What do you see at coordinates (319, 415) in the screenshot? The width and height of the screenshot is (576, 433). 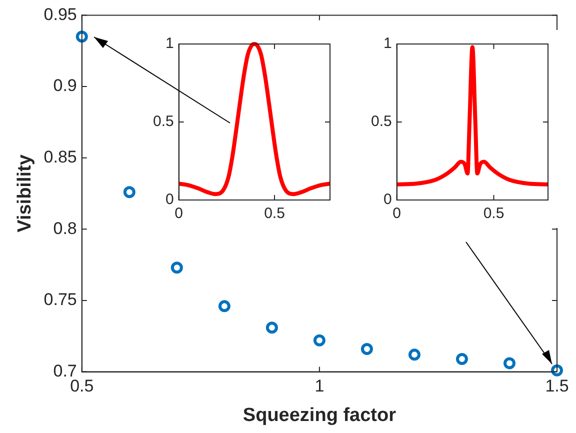 I see `x-axis-title: Squeezing factor` at bounding box center [319, 415].